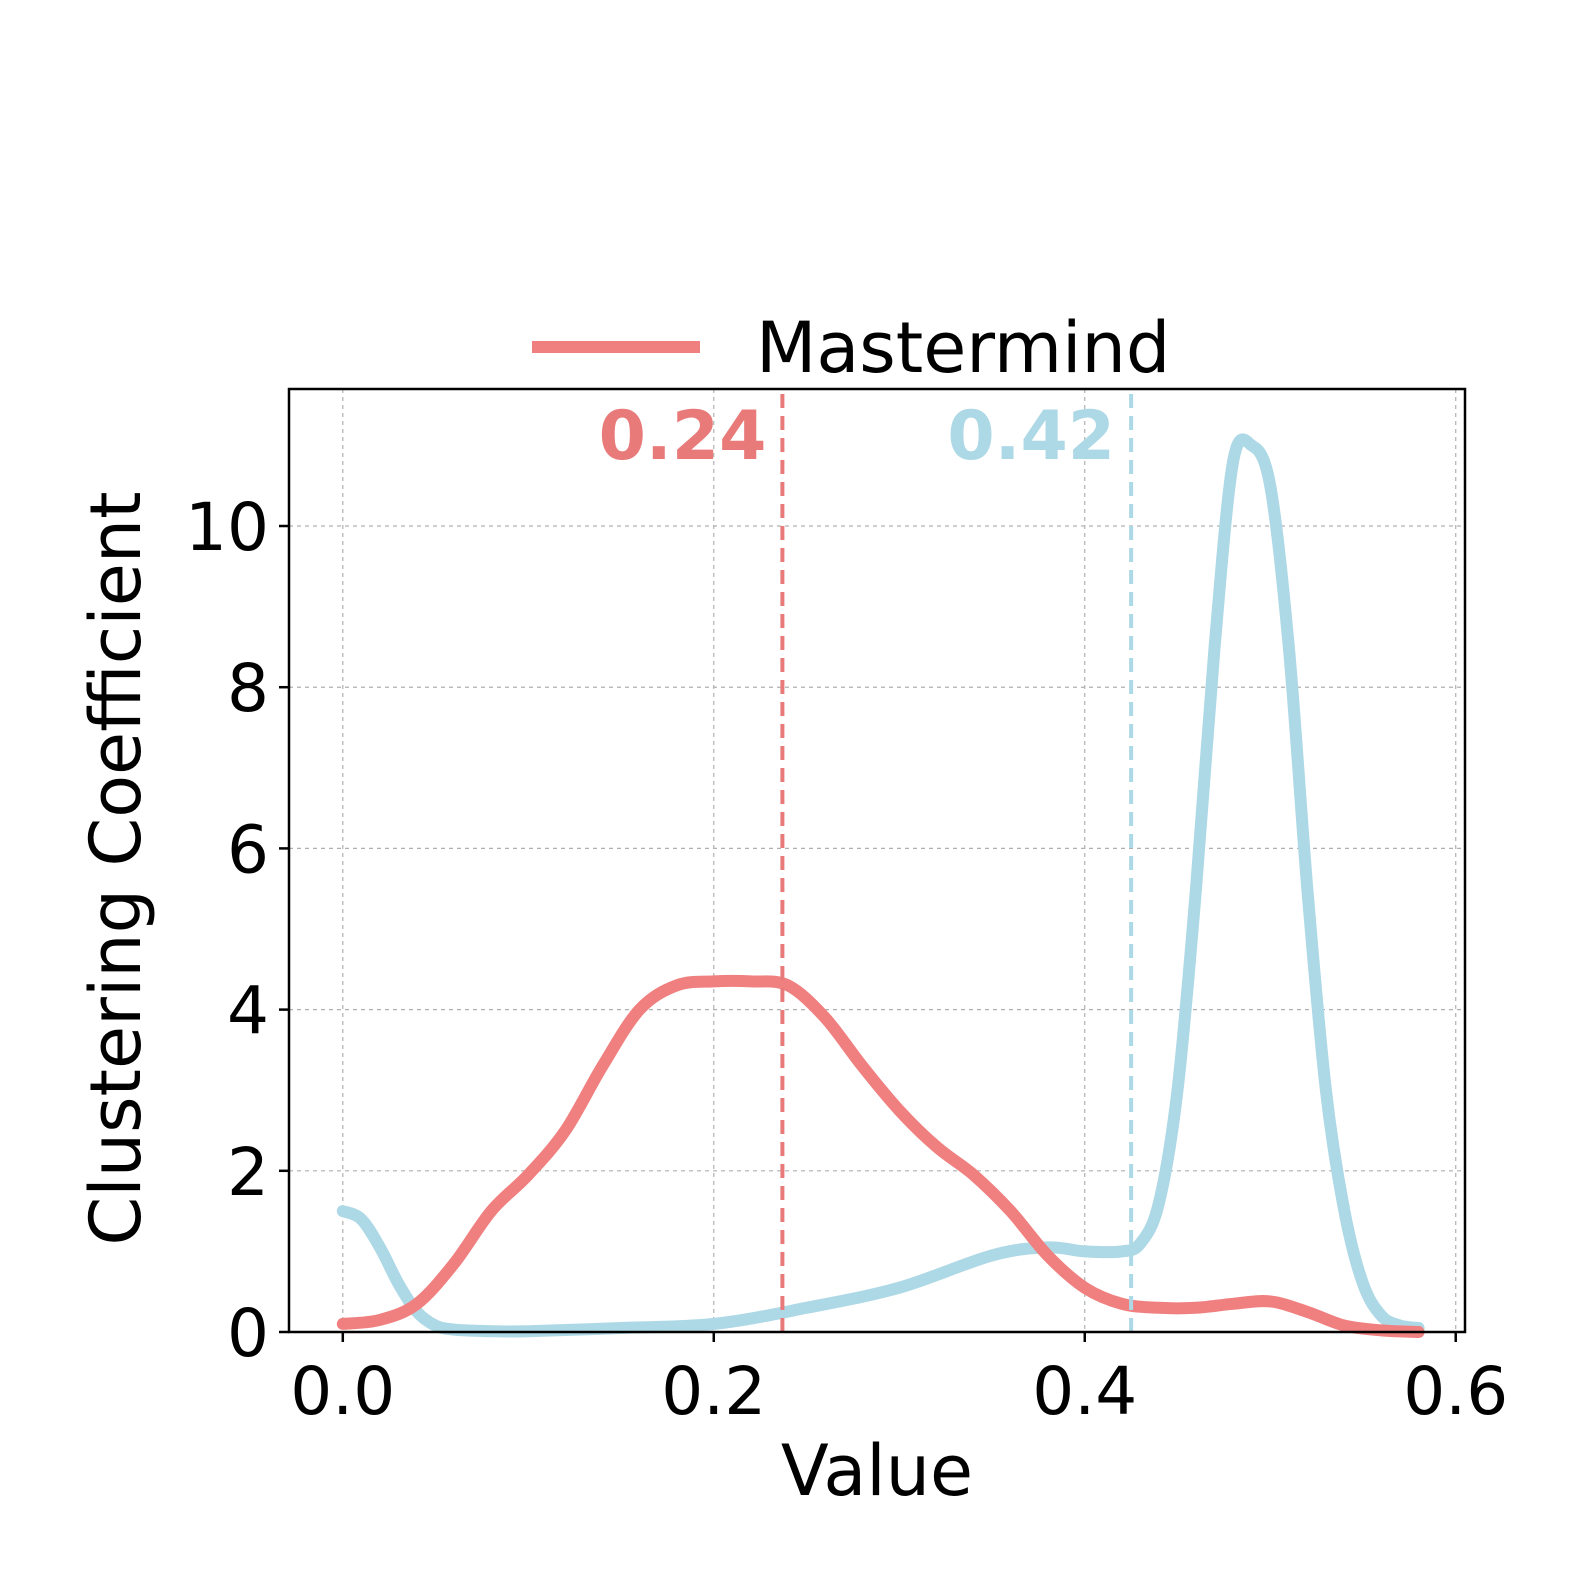 This screenshot has height=1578, width=1578. What do you see at coordinates (1031, 436) in the screenshot?
I see `mean-value-label: 0.42` at bounding box center [1031, 436].